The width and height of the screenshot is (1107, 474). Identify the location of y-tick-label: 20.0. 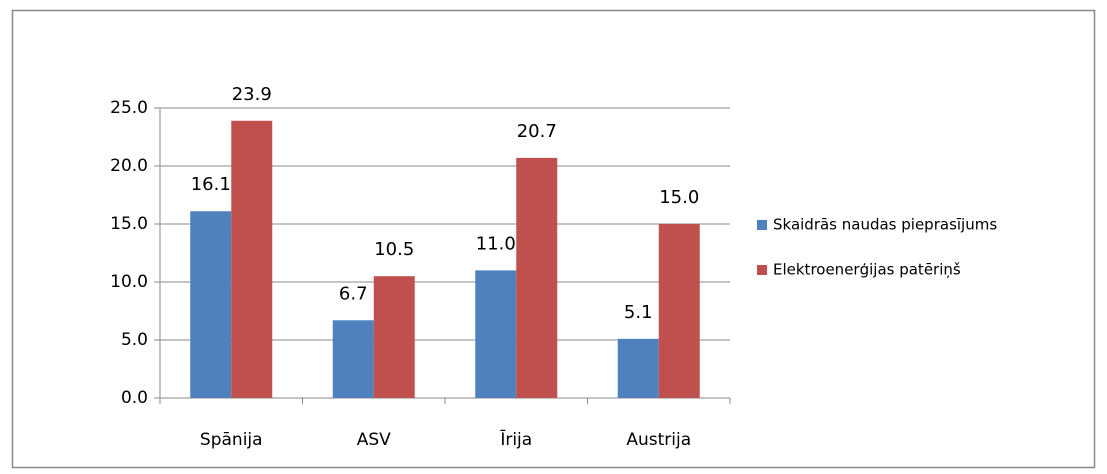
(129, 166).